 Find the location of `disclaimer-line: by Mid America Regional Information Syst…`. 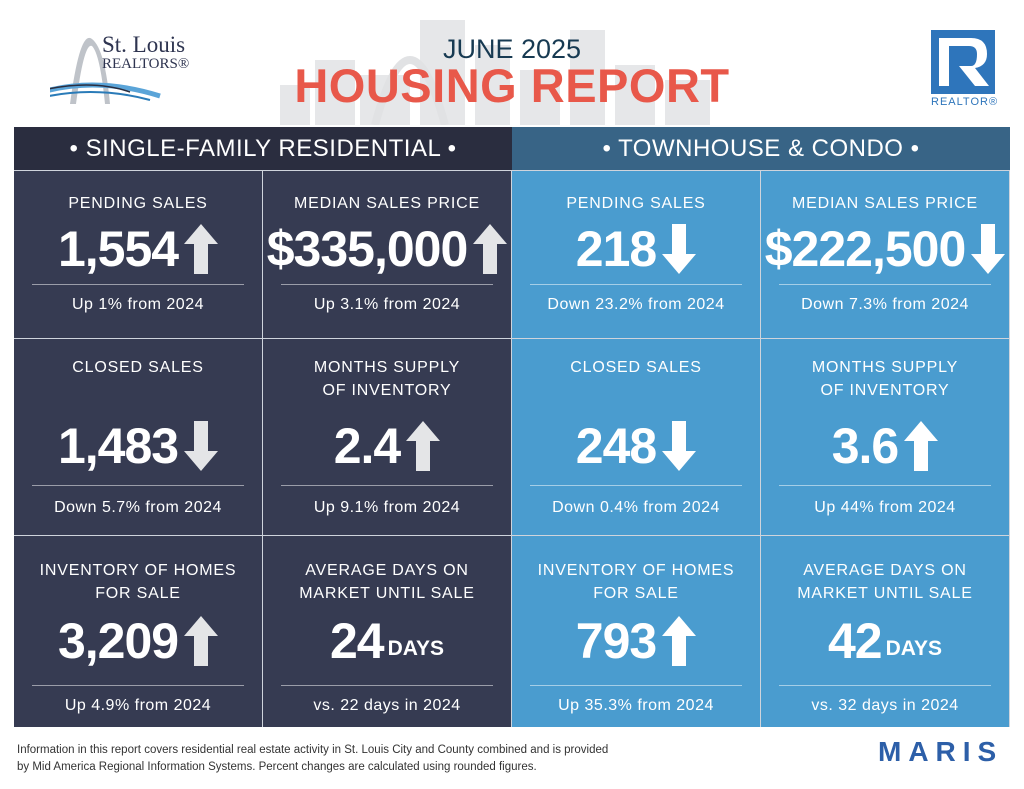

disclaimer-line: by Mid America Regional Information Syst… is located at coordinates (277, 767).